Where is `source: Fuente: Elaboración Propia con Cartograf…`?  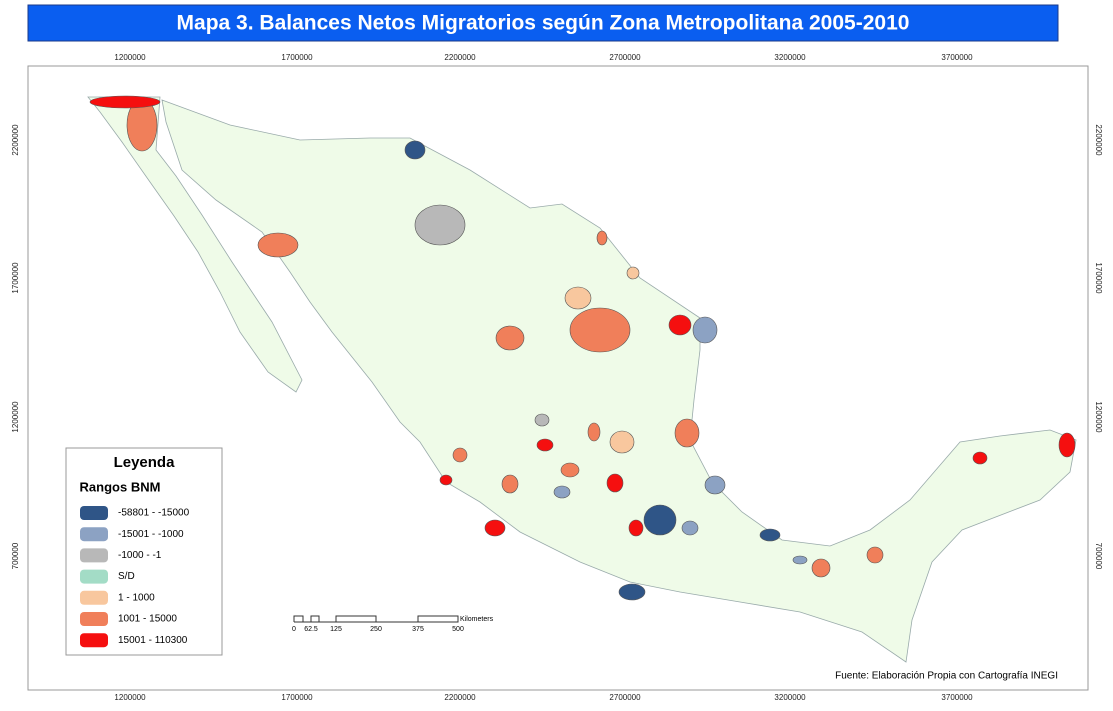 source: Fuente: Elaboración Propia con Cartograf… is located at coordinates (946, 676).